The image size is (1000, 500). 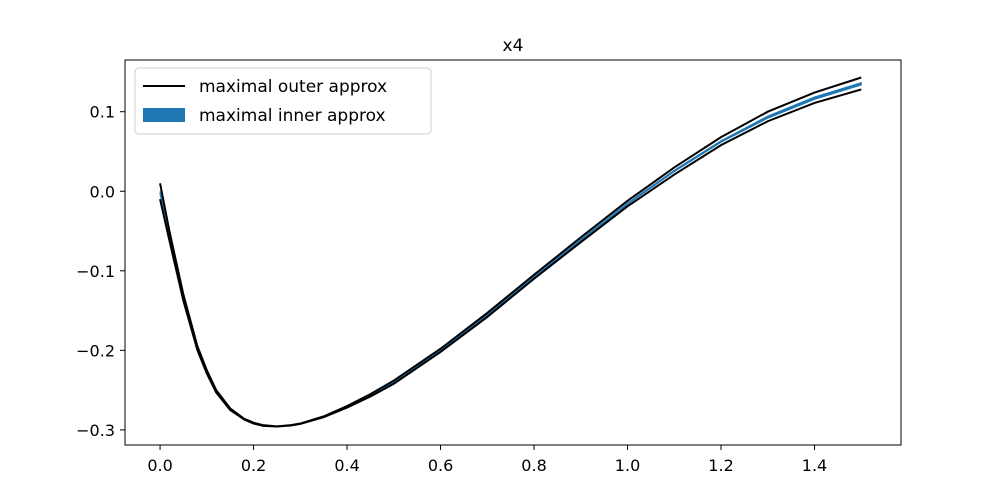 I want to click on y-axis: −0.3 −0.2 −0.1 0.0 0.1, so click(x=100, y=271).